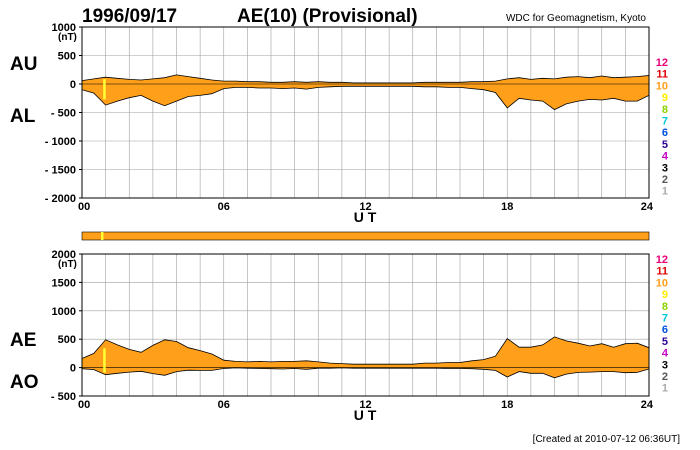  I want to click on created-timestamp: [Created at 2010-07-12 06:36UT], so click(607, 439).